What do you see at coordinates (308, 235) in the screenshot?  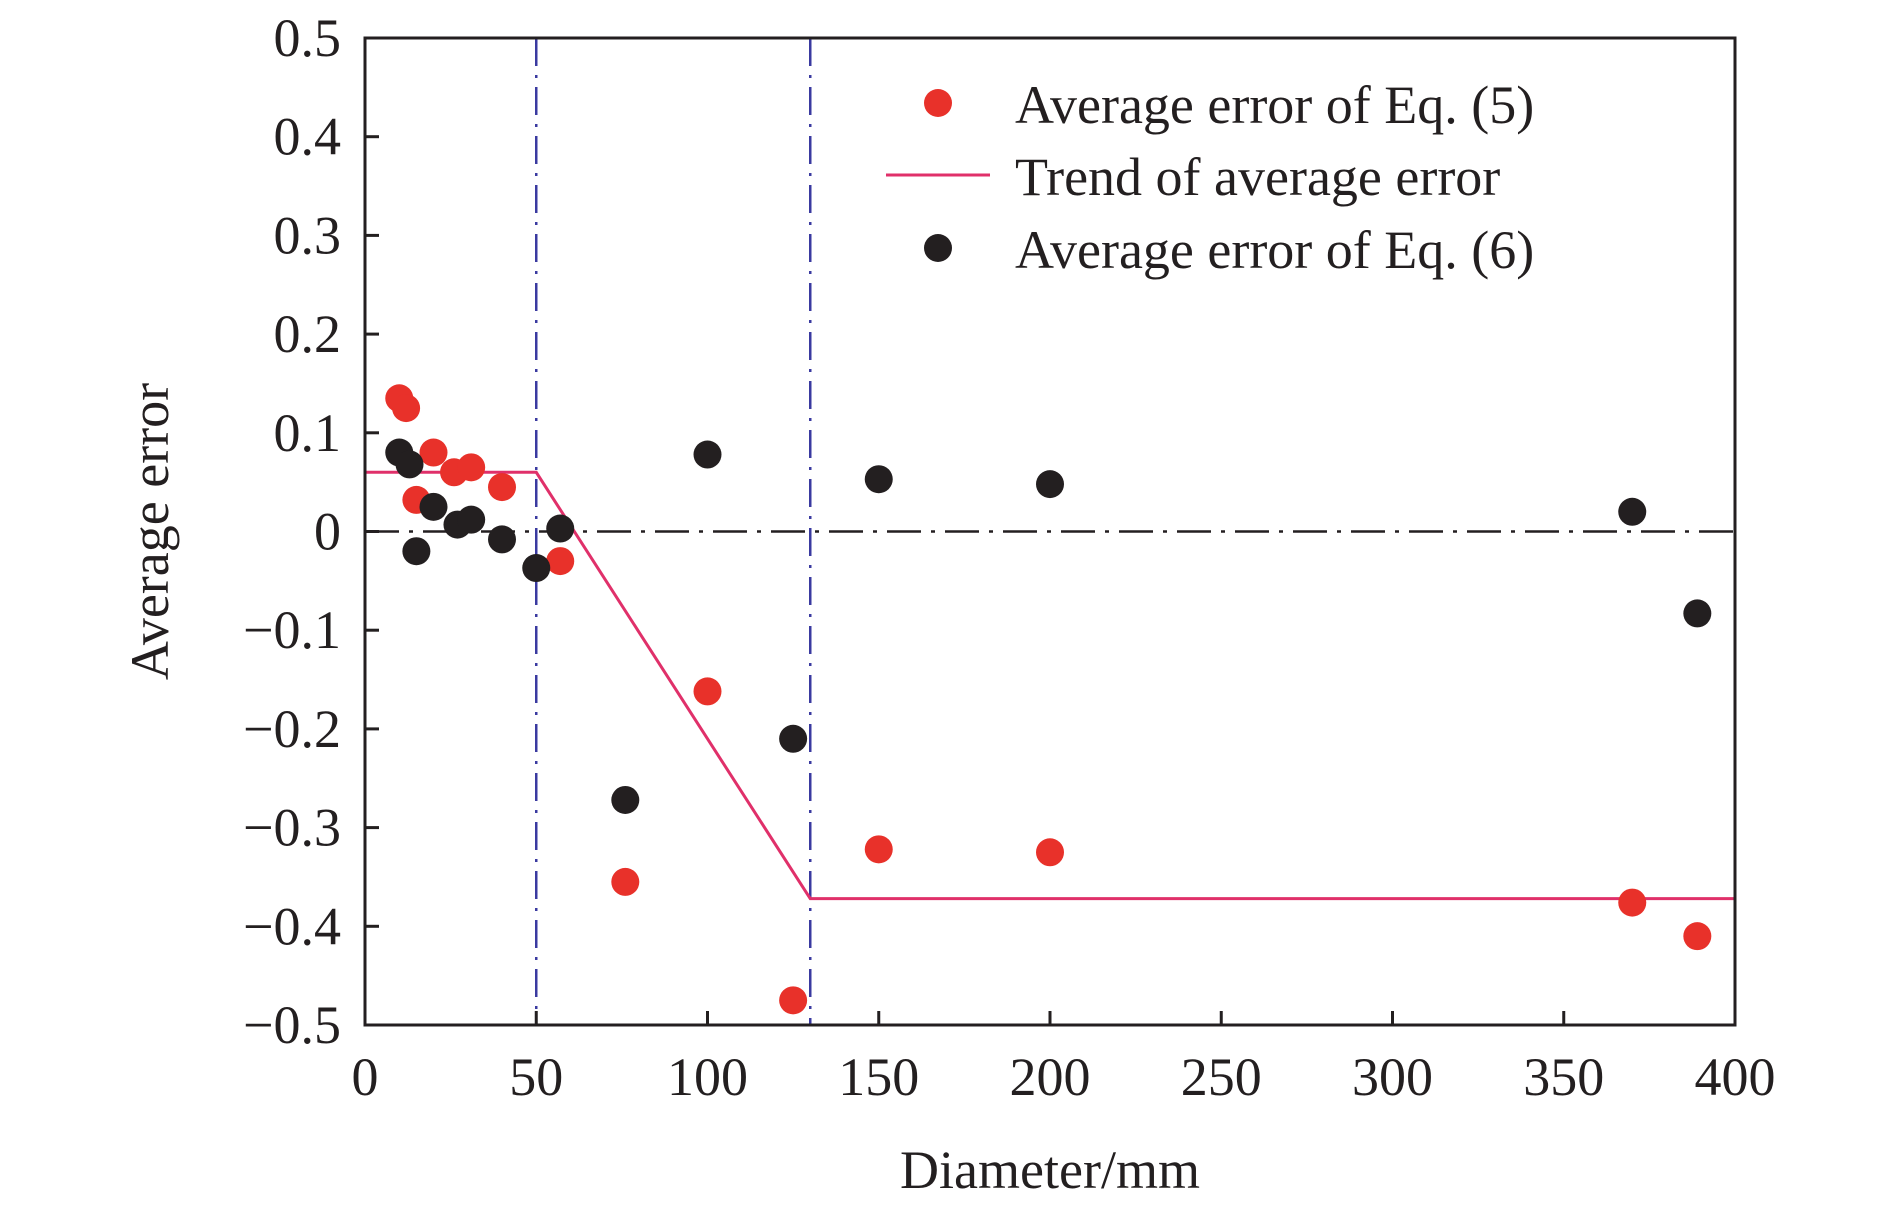 I see `y-tick-label: 0.3` at bounding box center [308, 235].